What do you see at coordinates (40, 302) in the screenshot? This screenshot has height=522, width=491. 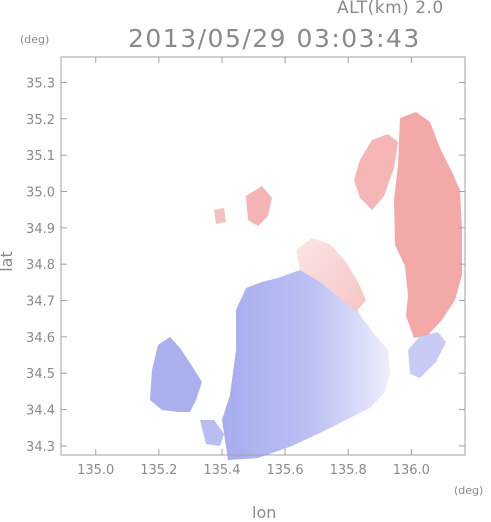 I see `y-tick-label: 34.7` at bounding box center [40, 302].